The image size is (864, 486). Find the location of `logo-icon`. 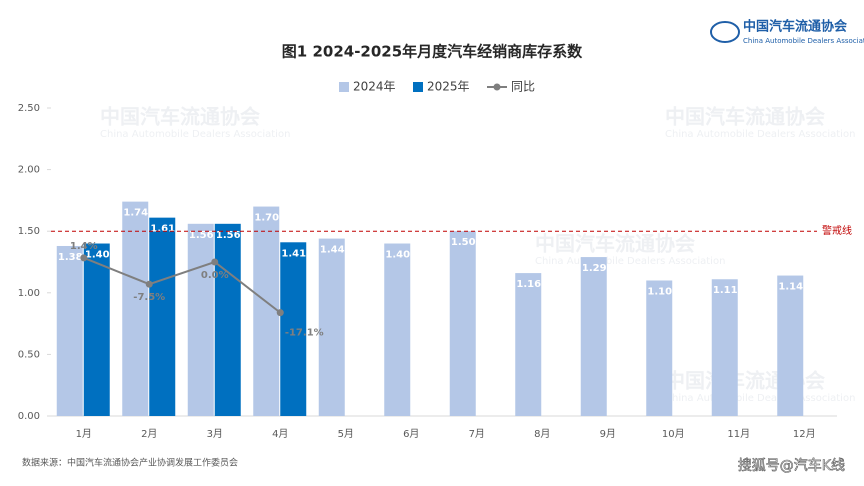

logo-icon is located at coordinates (725, 32).